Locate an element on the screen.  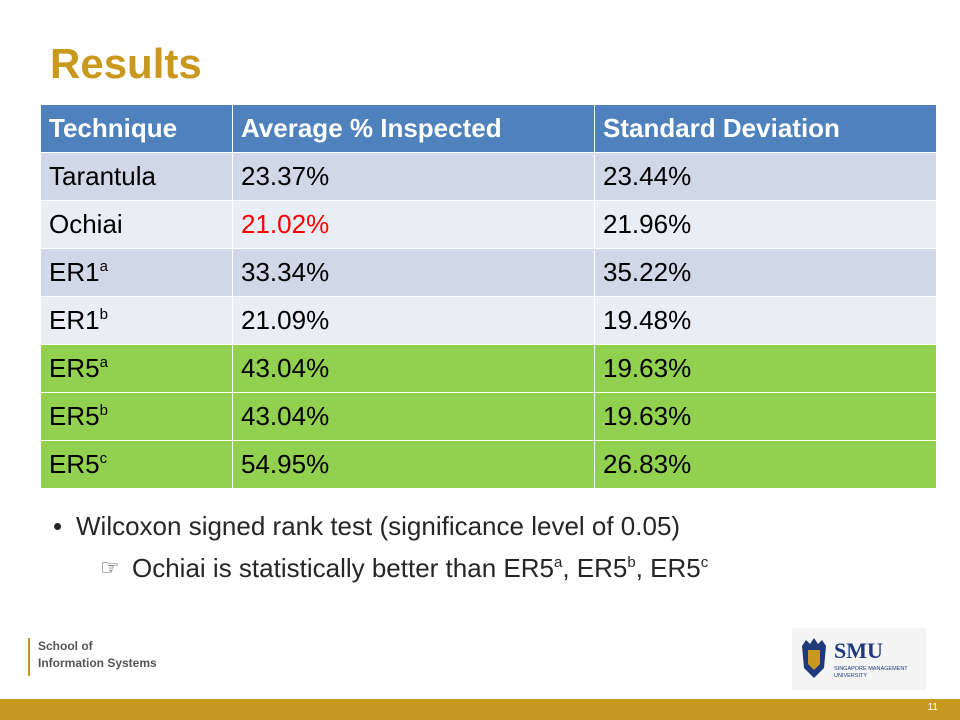
std-dev-cell: 26.83% is located at coordinates (765, 464).